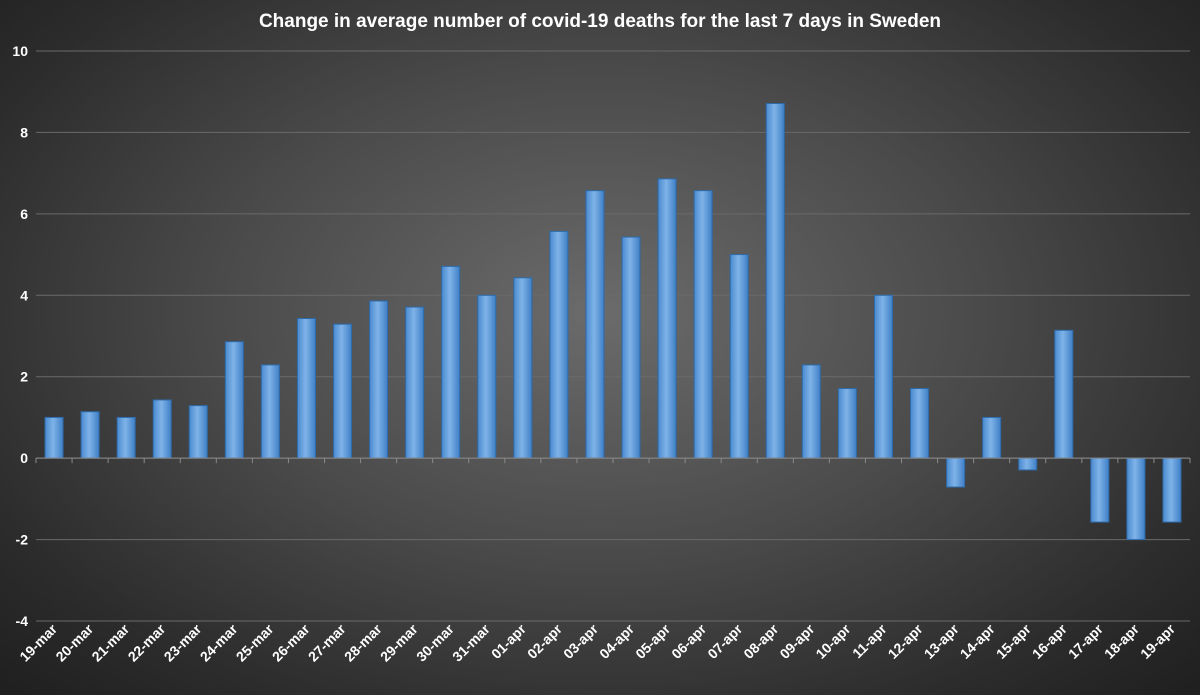 This screenshot has width=1200, height=695. I want to click on bar-26-mar, so click(306, 388).